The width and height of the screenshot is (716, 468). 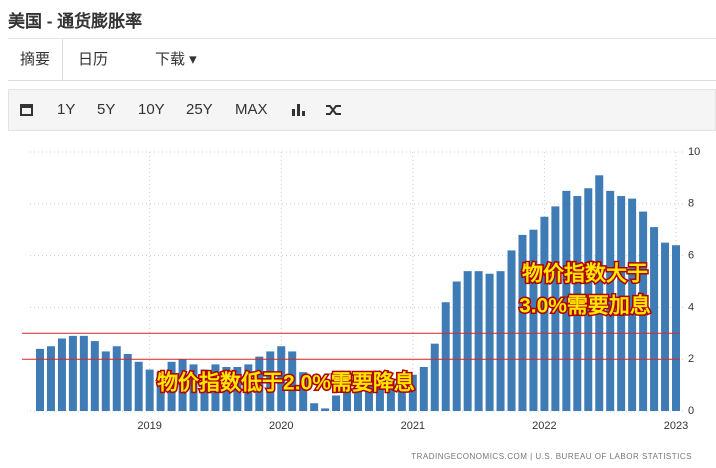 What do you see at coordinates (691, 204) in the screenshot?
I see `y-tick-label: 8` at bounding box center [691, 204].